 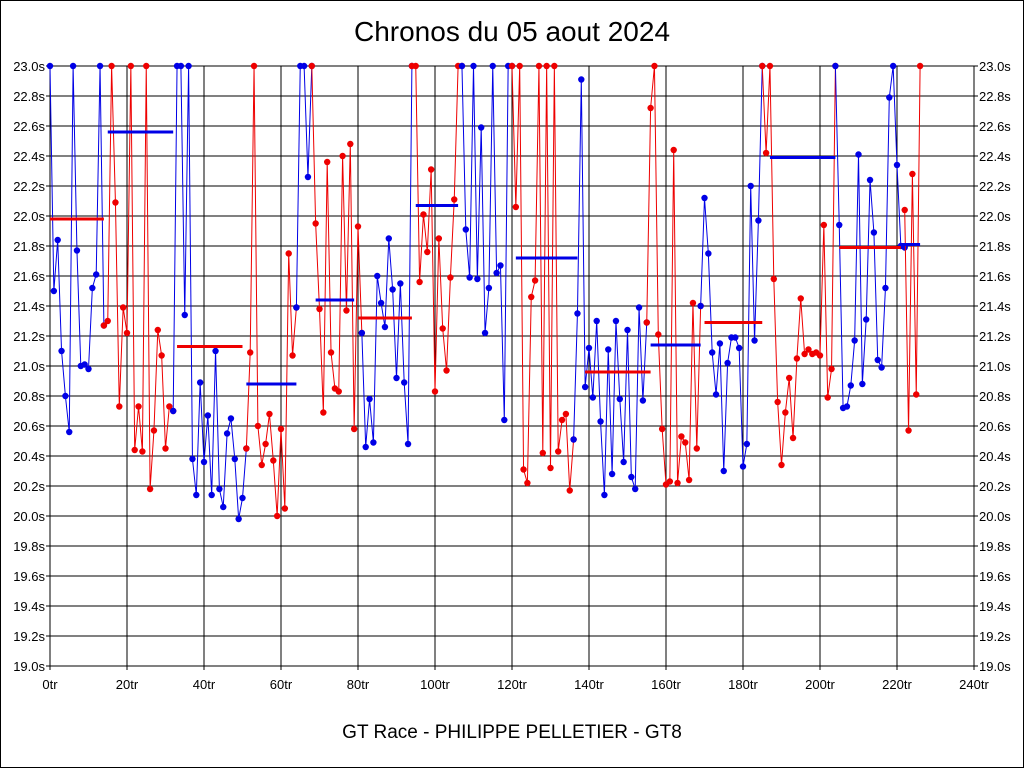 What do you see at coordinates (29, 606) in the screenshot?
I see `y-tick-label: 19.4s` at bounding box center [29, 606].